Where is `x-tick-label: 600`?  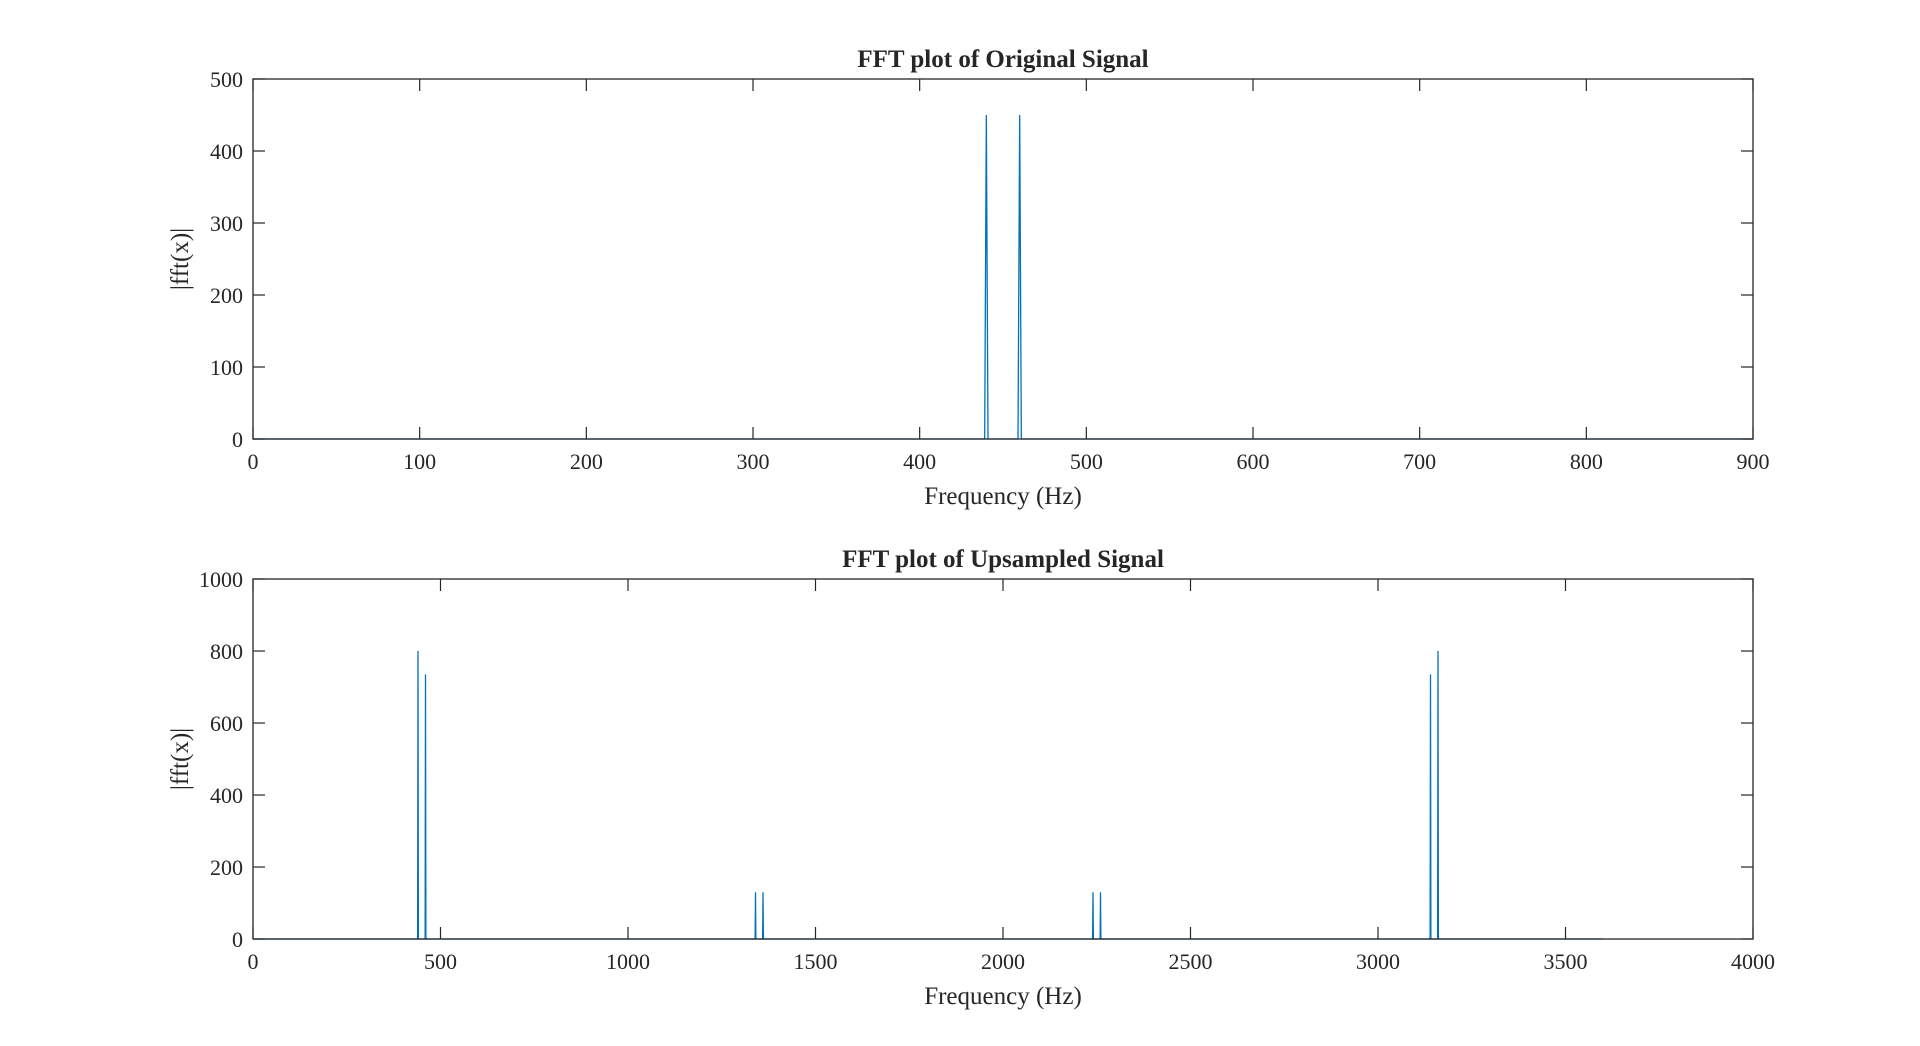 x-tick-label: 600 is located at coordinates (1253, 461).